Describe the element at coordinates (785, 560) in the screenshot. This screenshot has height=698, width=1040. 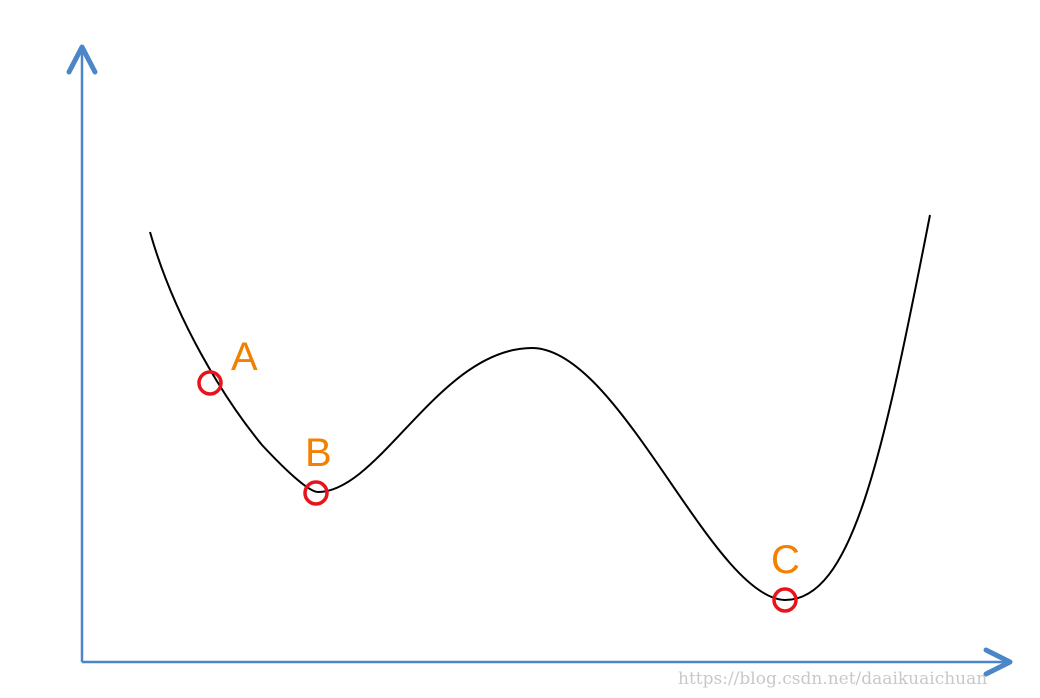
I see `point-c-label: C` at that location.